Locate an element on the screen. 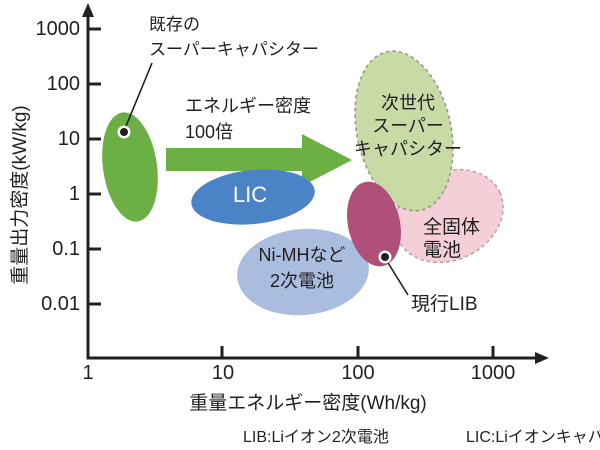  y-tick-label-1: 1 is located at coordinates (74, 194).